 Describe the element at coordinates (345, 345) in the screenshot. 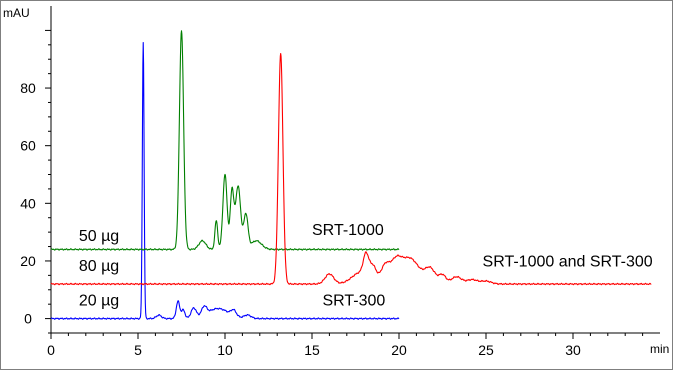

I see `x-ticks: 0 5 10 15 20 25 30` at that location.